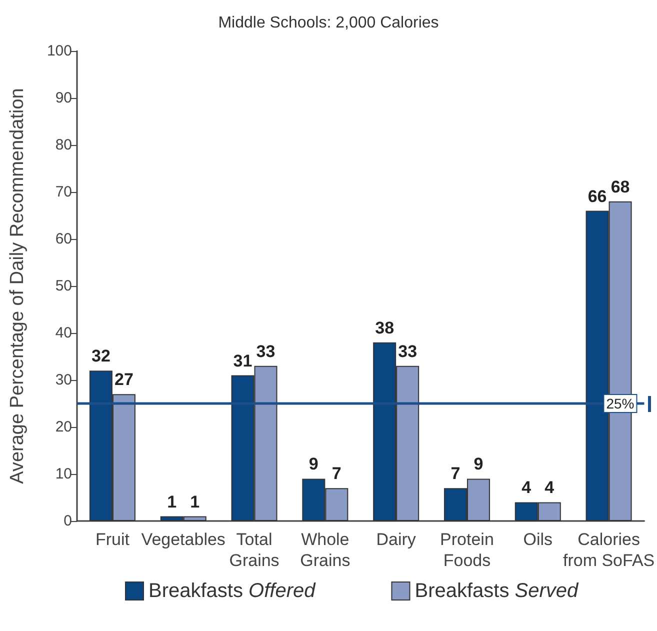  I want to click on ref-line-label: 25%, so click(620, 404).